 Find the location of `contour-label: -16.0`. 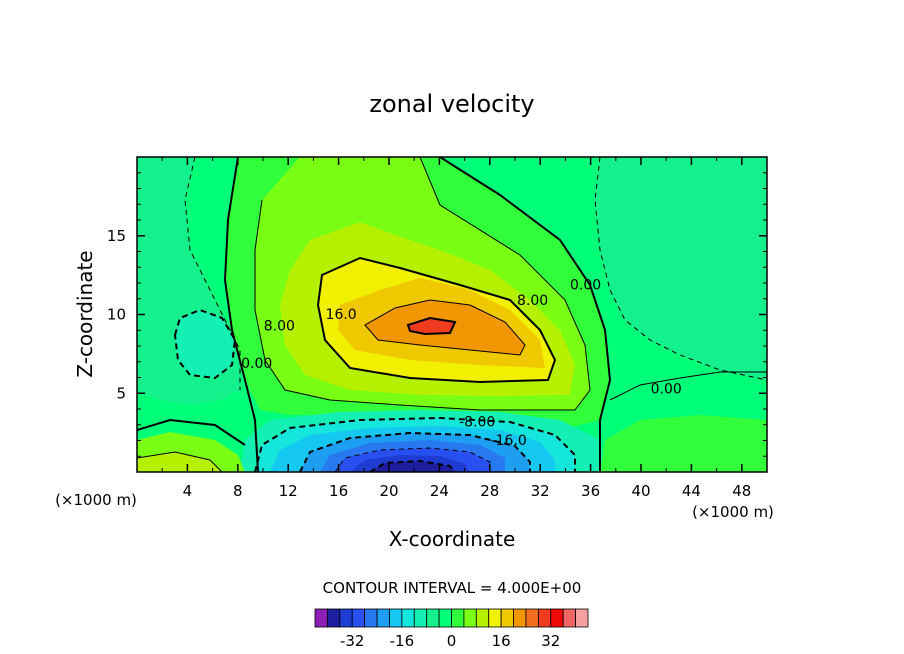

contour-label: -16.0 is located at coordinates (509, 441).